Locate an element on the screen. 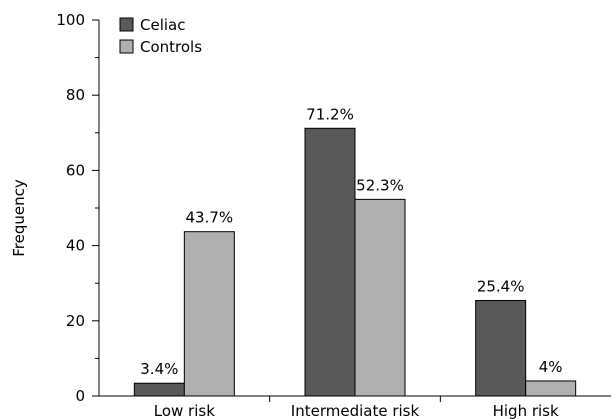 Image resolution: width=616 pixels, height=419 pixels. y-tick-label: 20 is located at coordinates (75, 321).